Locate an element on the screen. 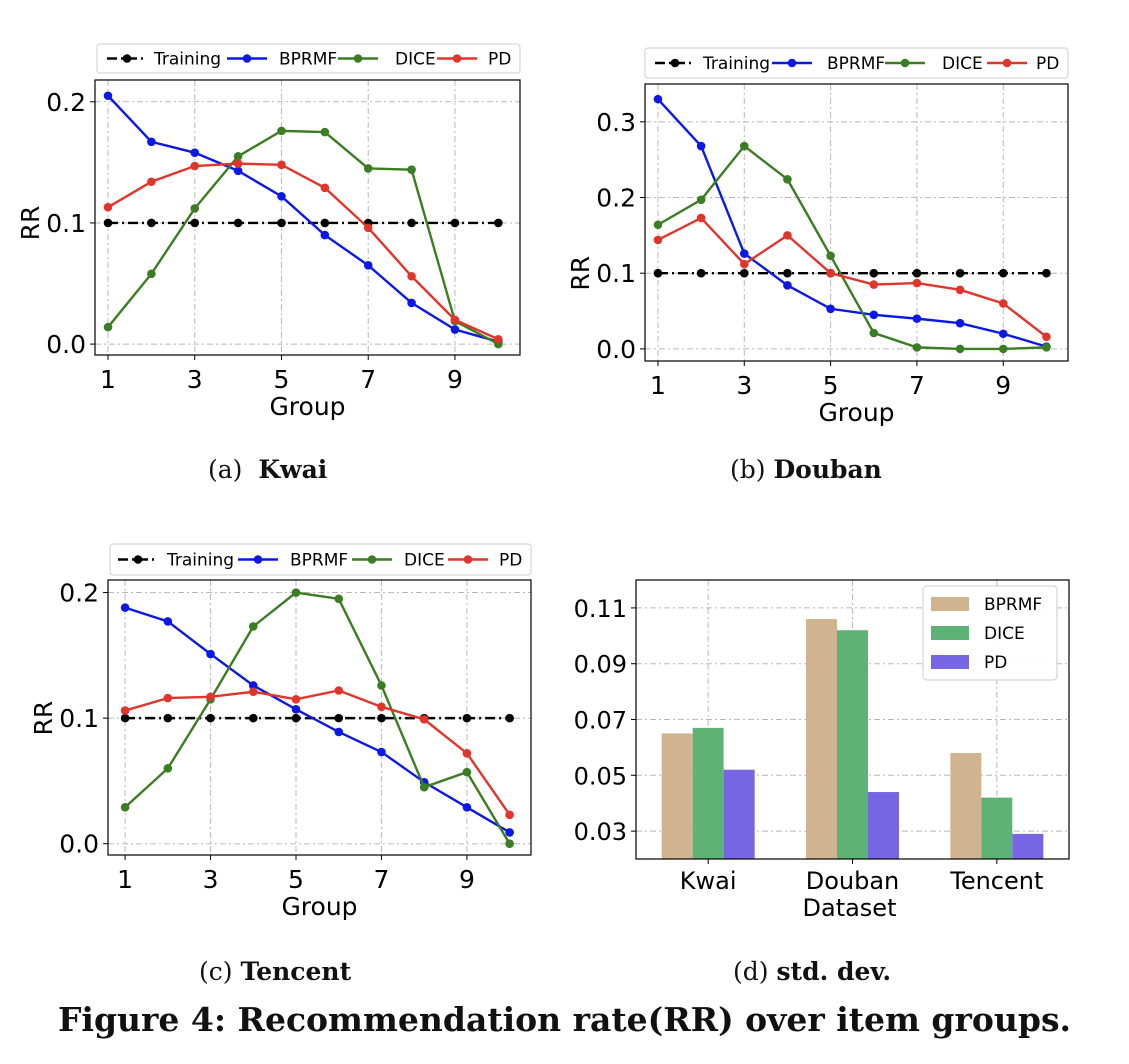  y-tick-label: 0.3 is located at coordinates (616, 122).